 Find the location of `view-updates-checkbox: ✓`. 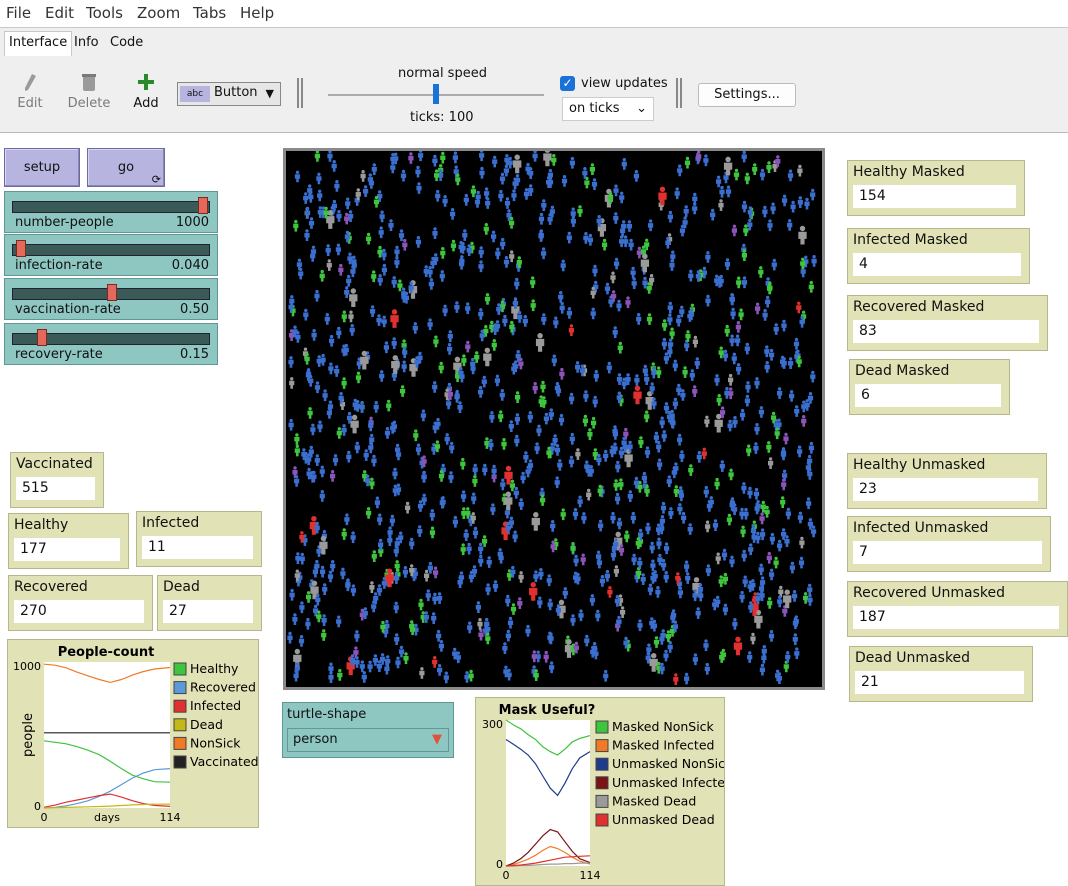

view-updates-checkbox: ✓ is located at coordinates (567, 83).